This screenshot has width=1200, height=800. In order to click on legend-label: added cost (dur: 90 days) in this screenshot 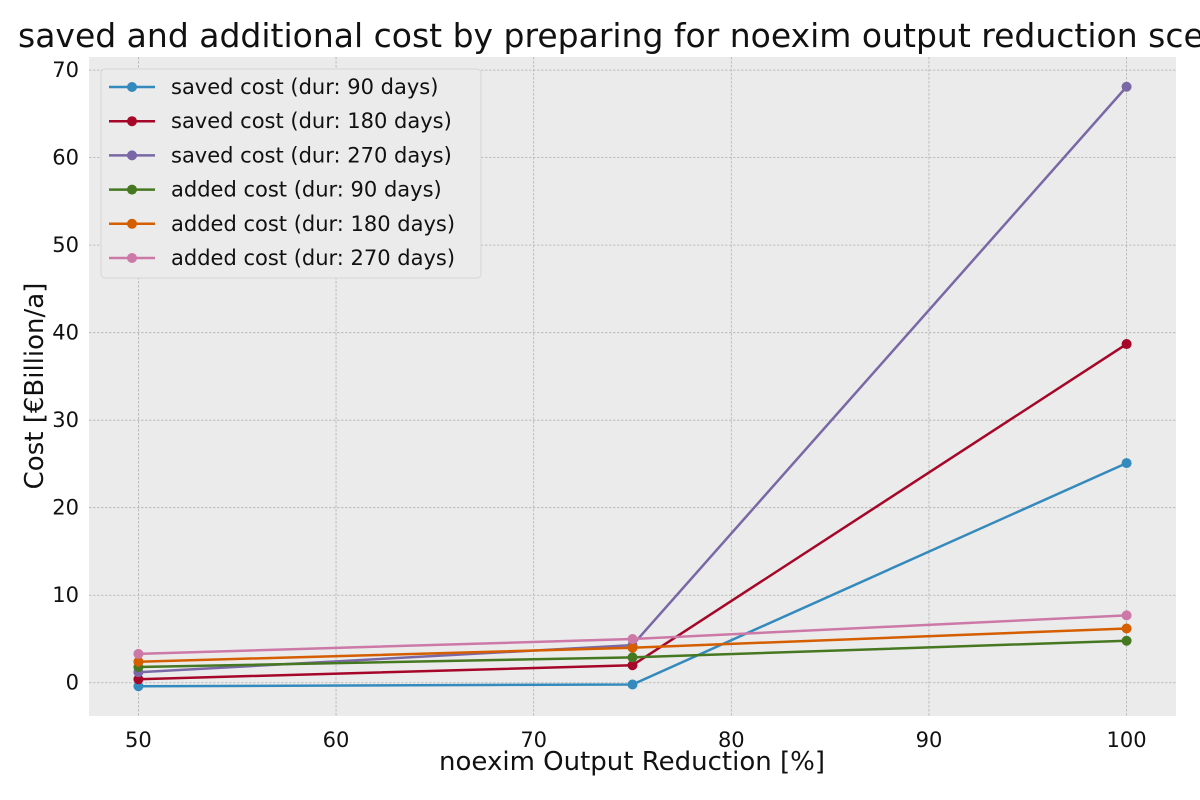, I will do `click(306, 190)`.